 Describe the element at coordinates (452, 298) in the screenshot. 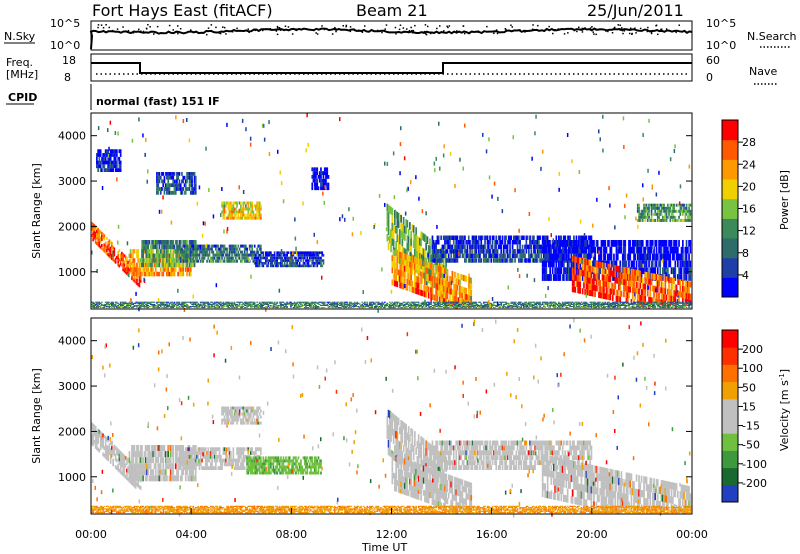

I see `power-cell-2020` at that location.